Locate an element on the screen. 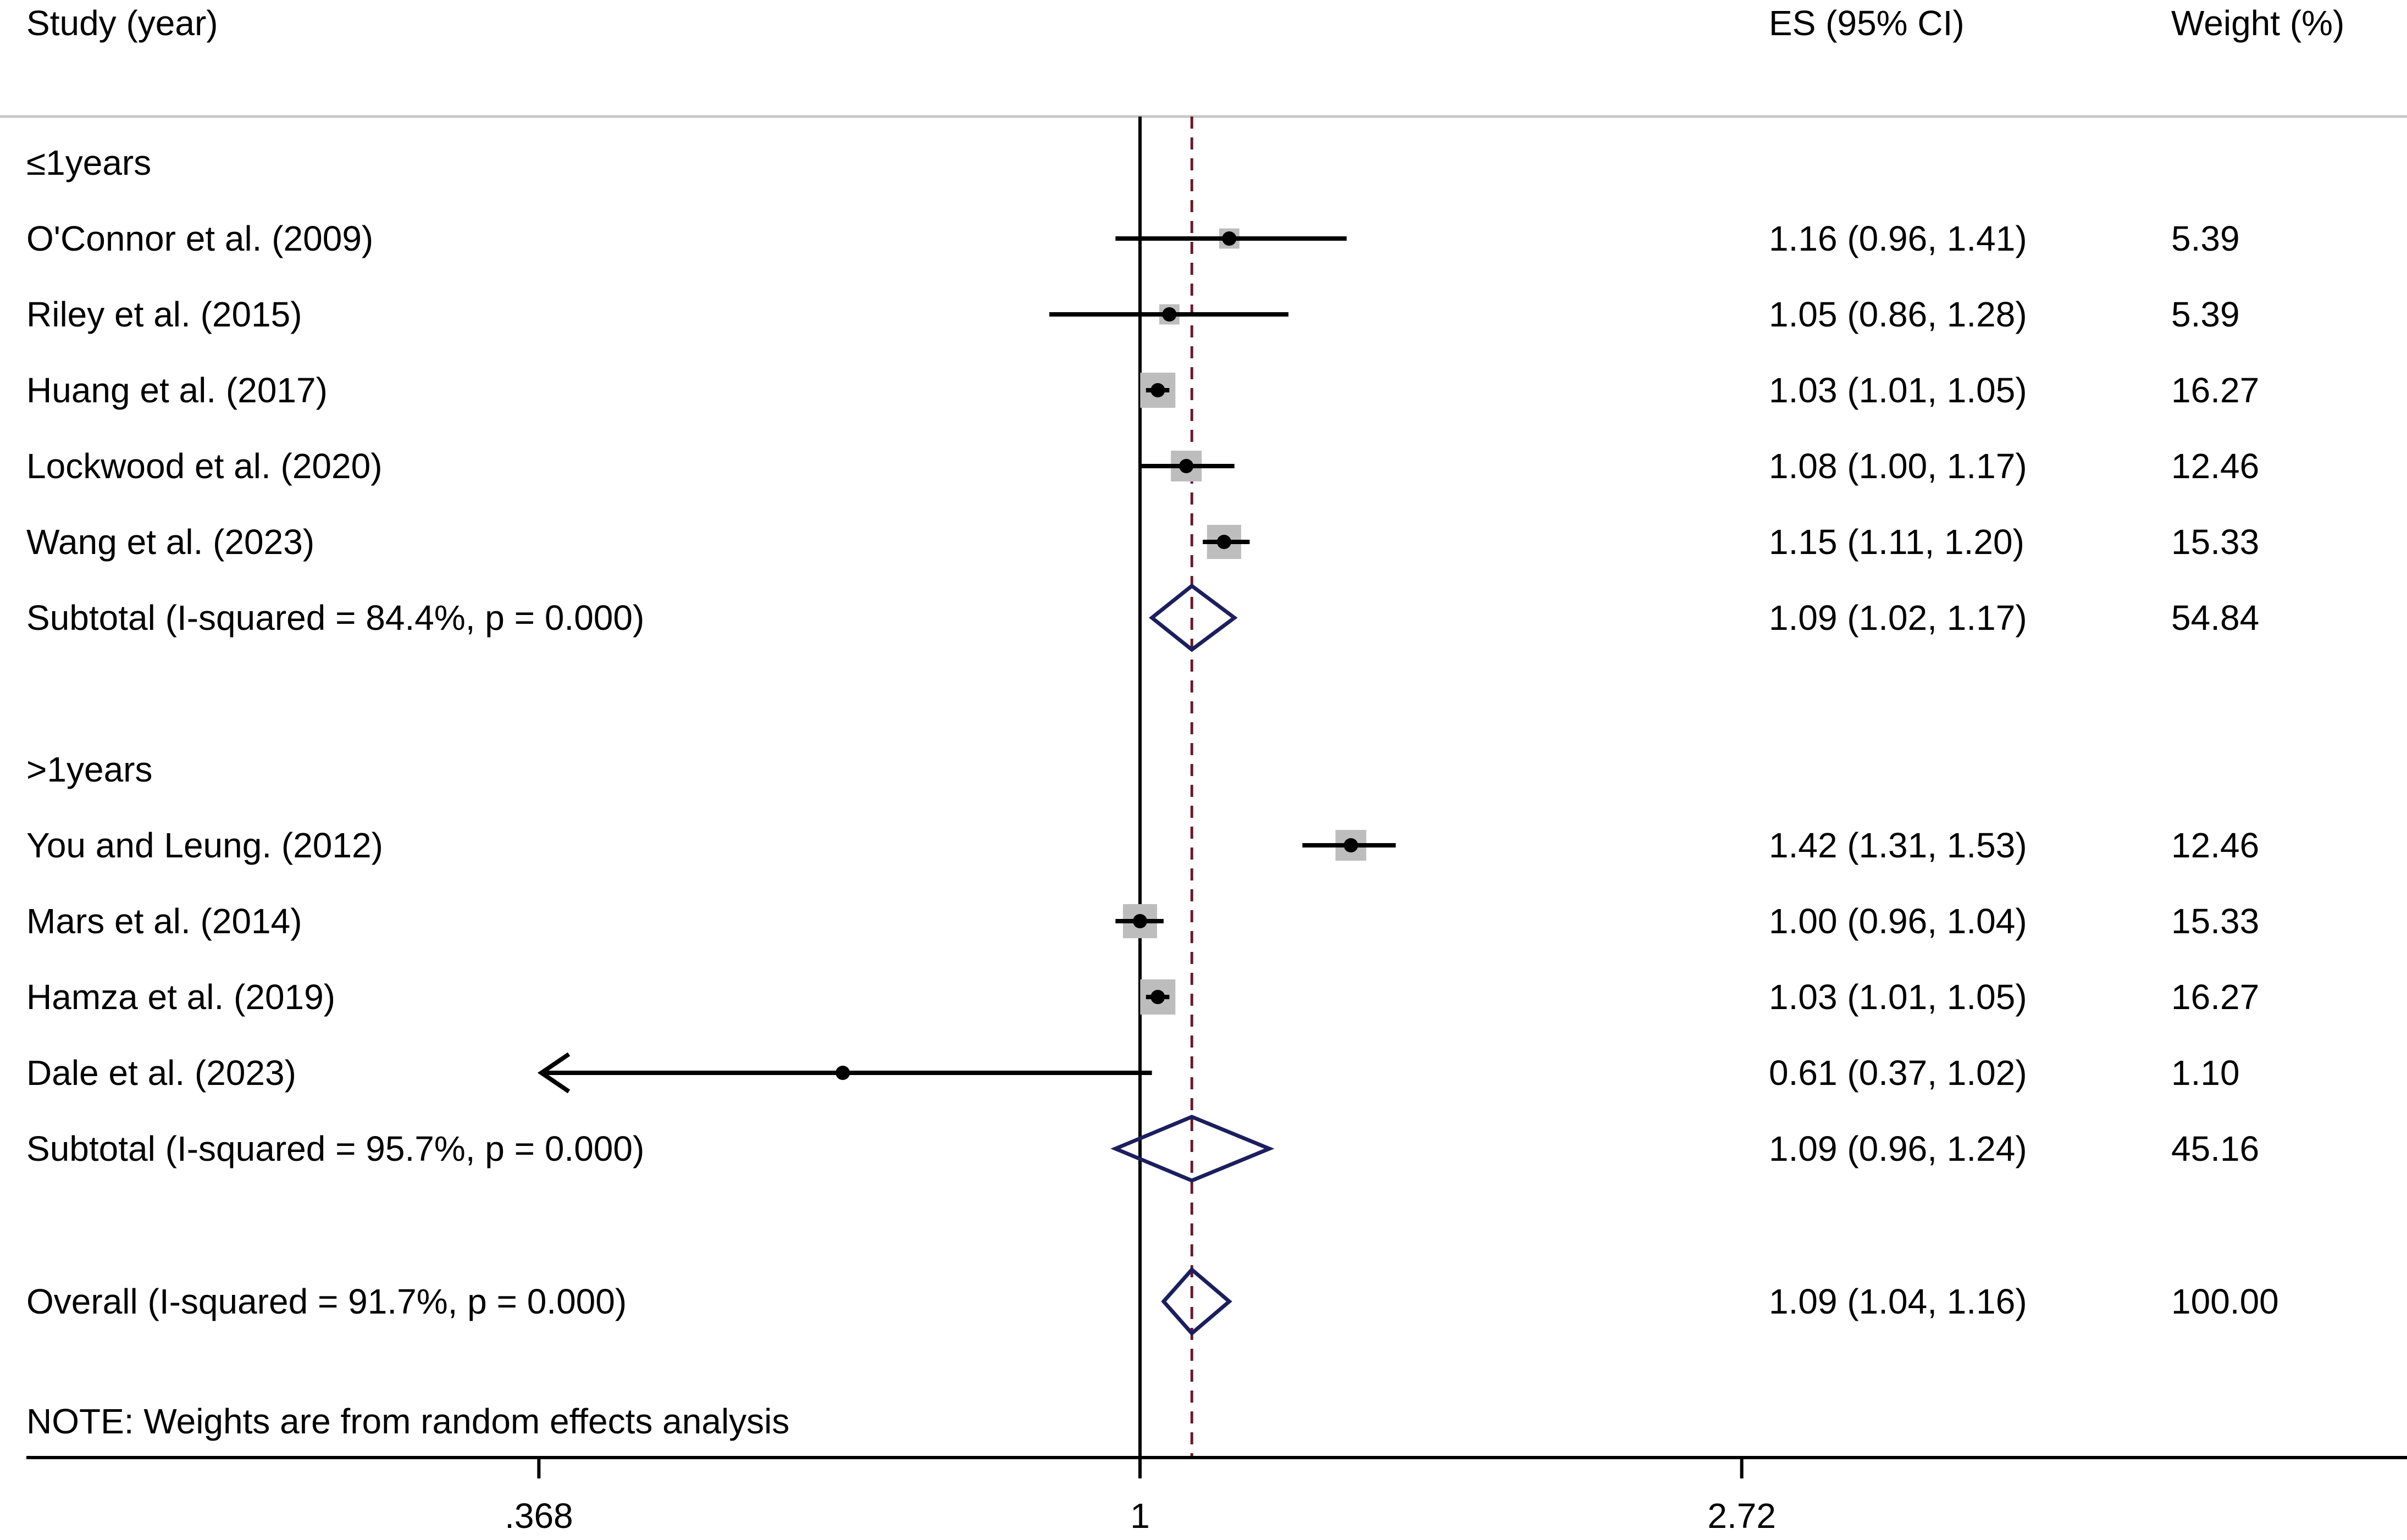 The width and height of the screenshot is (2407, 1540). weight-value: 100.00 is located at coordinates (2225, 1301).